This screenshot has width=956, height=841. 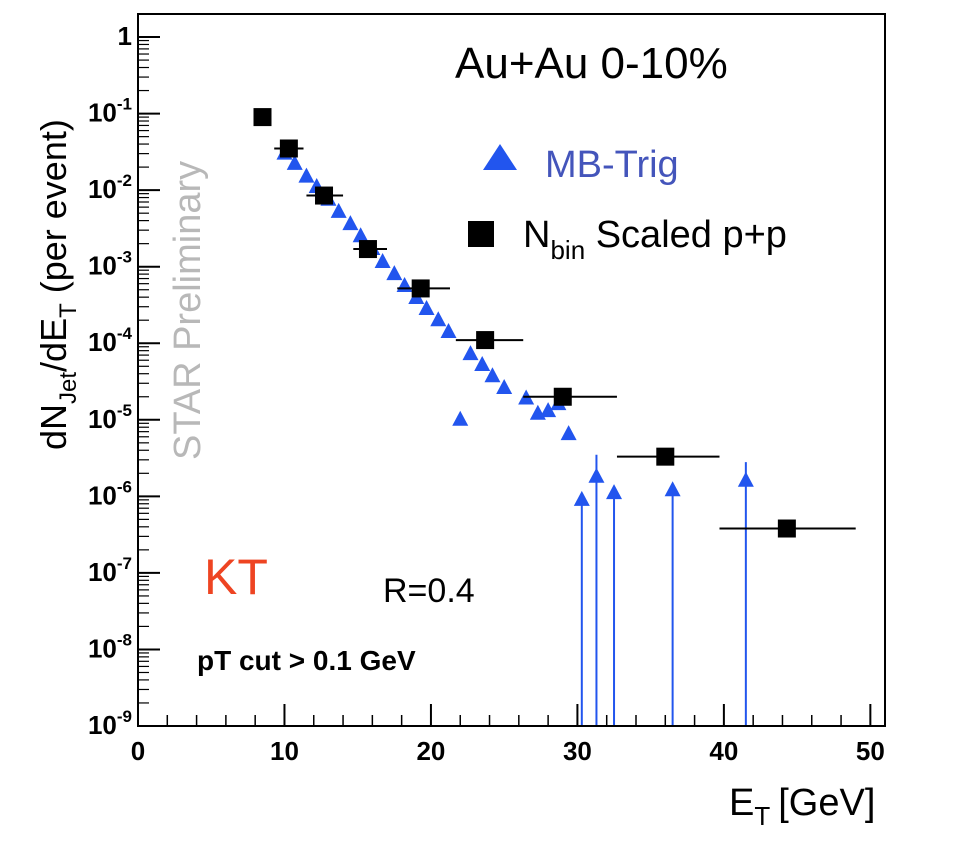 I want to click on y-tick-label: 10⁻⁴, so click(x=110, y=340).